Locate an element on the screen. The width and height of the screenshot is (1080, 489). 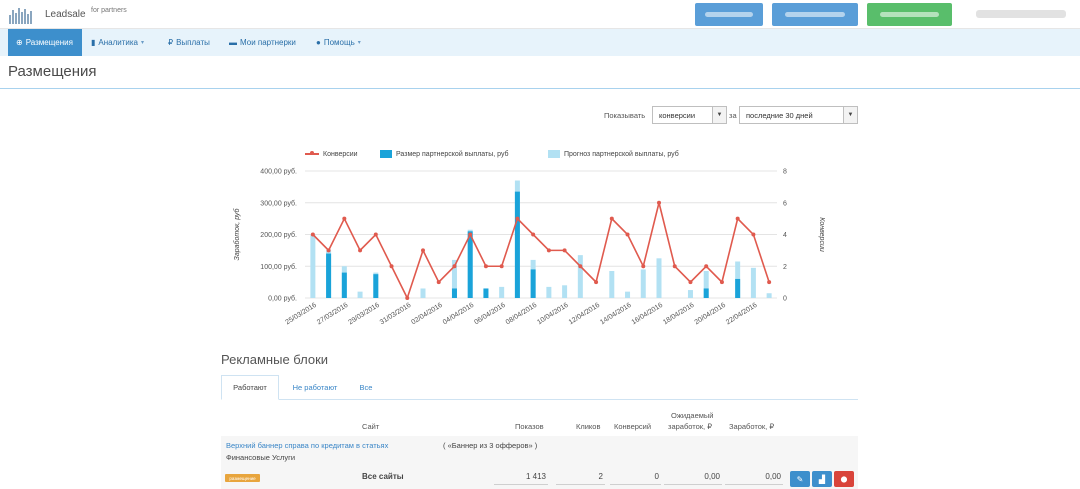
pencil-icon: ✎ is located at coordinates (800, 479).